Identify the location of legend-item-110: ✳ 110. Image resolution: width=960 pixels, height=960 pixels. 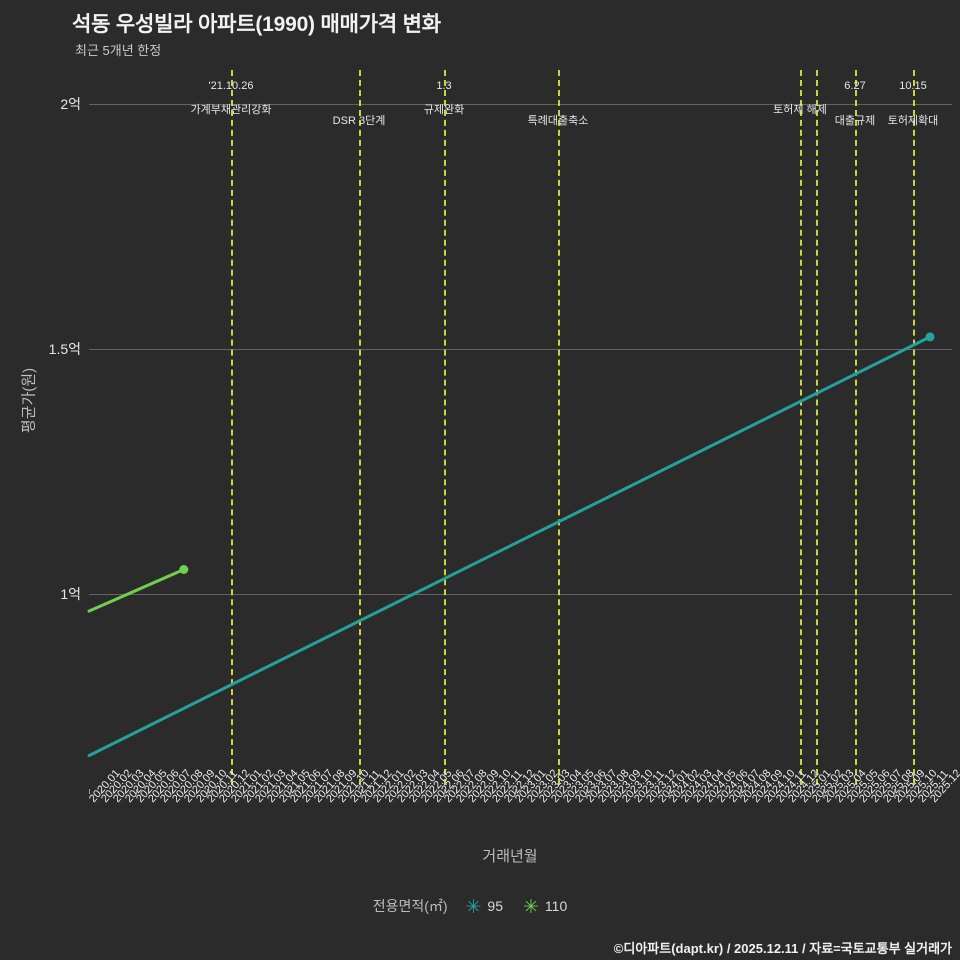
(545, 907).